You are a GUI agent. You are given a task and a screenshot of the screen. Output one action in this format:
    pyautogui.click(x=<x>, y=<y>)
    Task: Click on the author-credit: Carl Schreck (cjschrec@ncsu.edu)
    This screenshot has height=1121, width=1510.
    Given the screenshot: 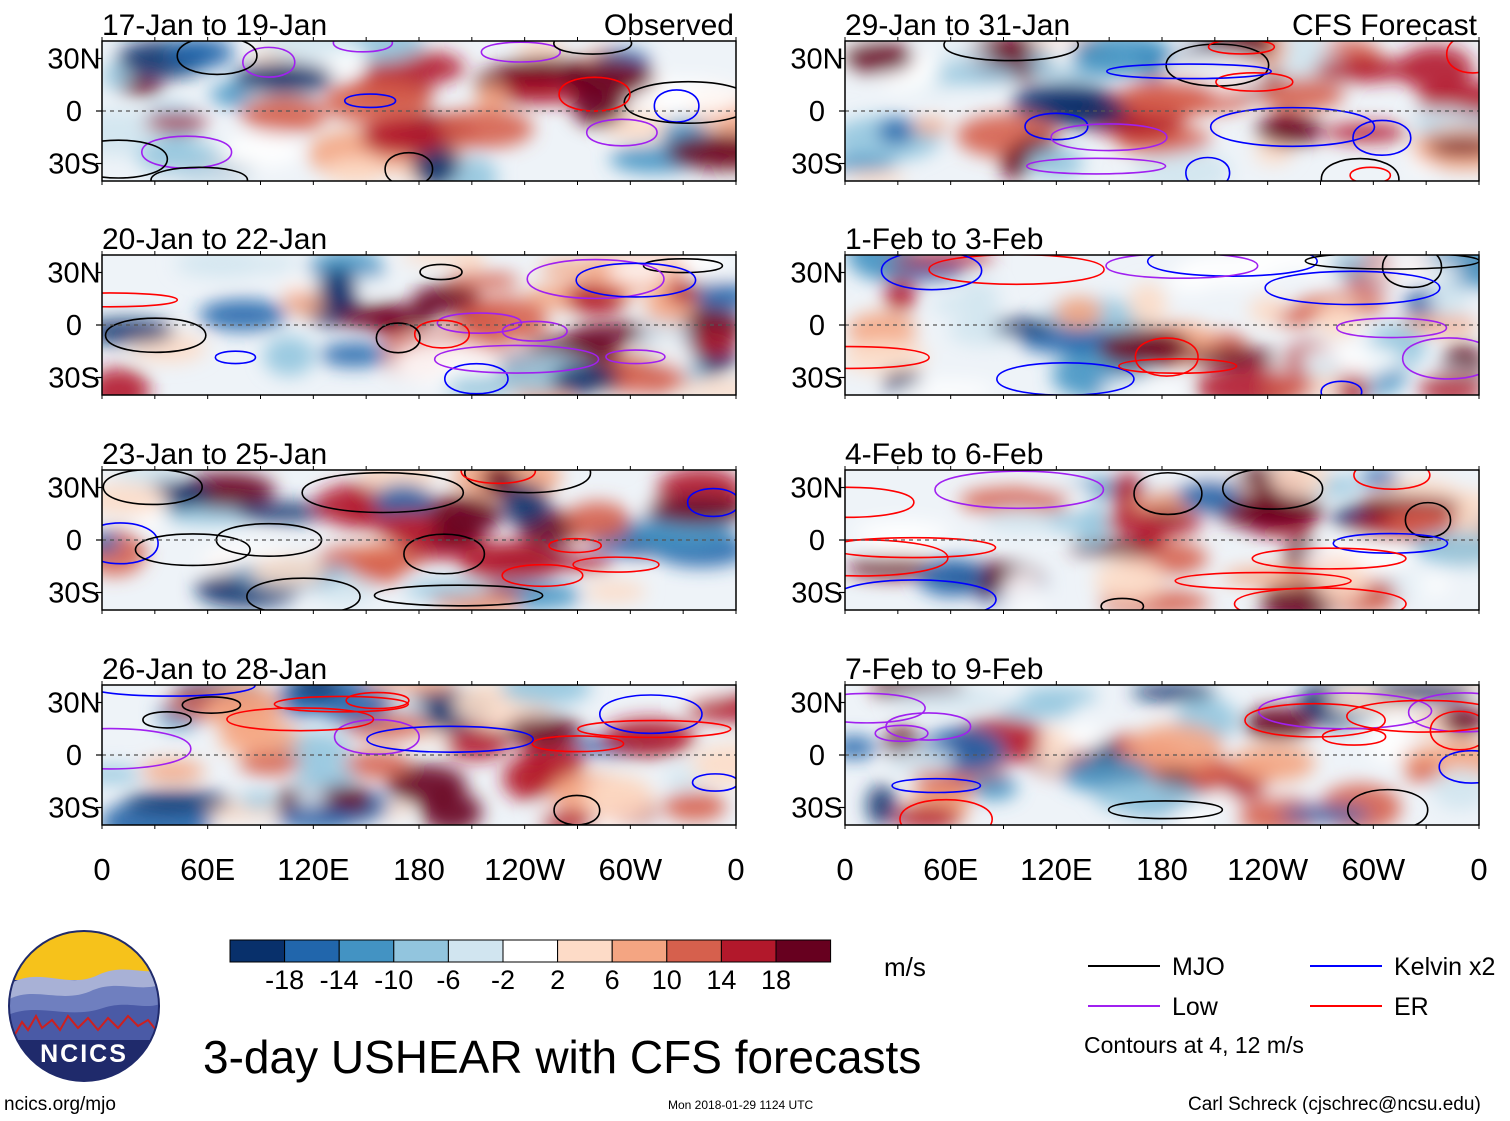 What is the action you would take?
    pyautogui.click(x=1334, y=1104)
    